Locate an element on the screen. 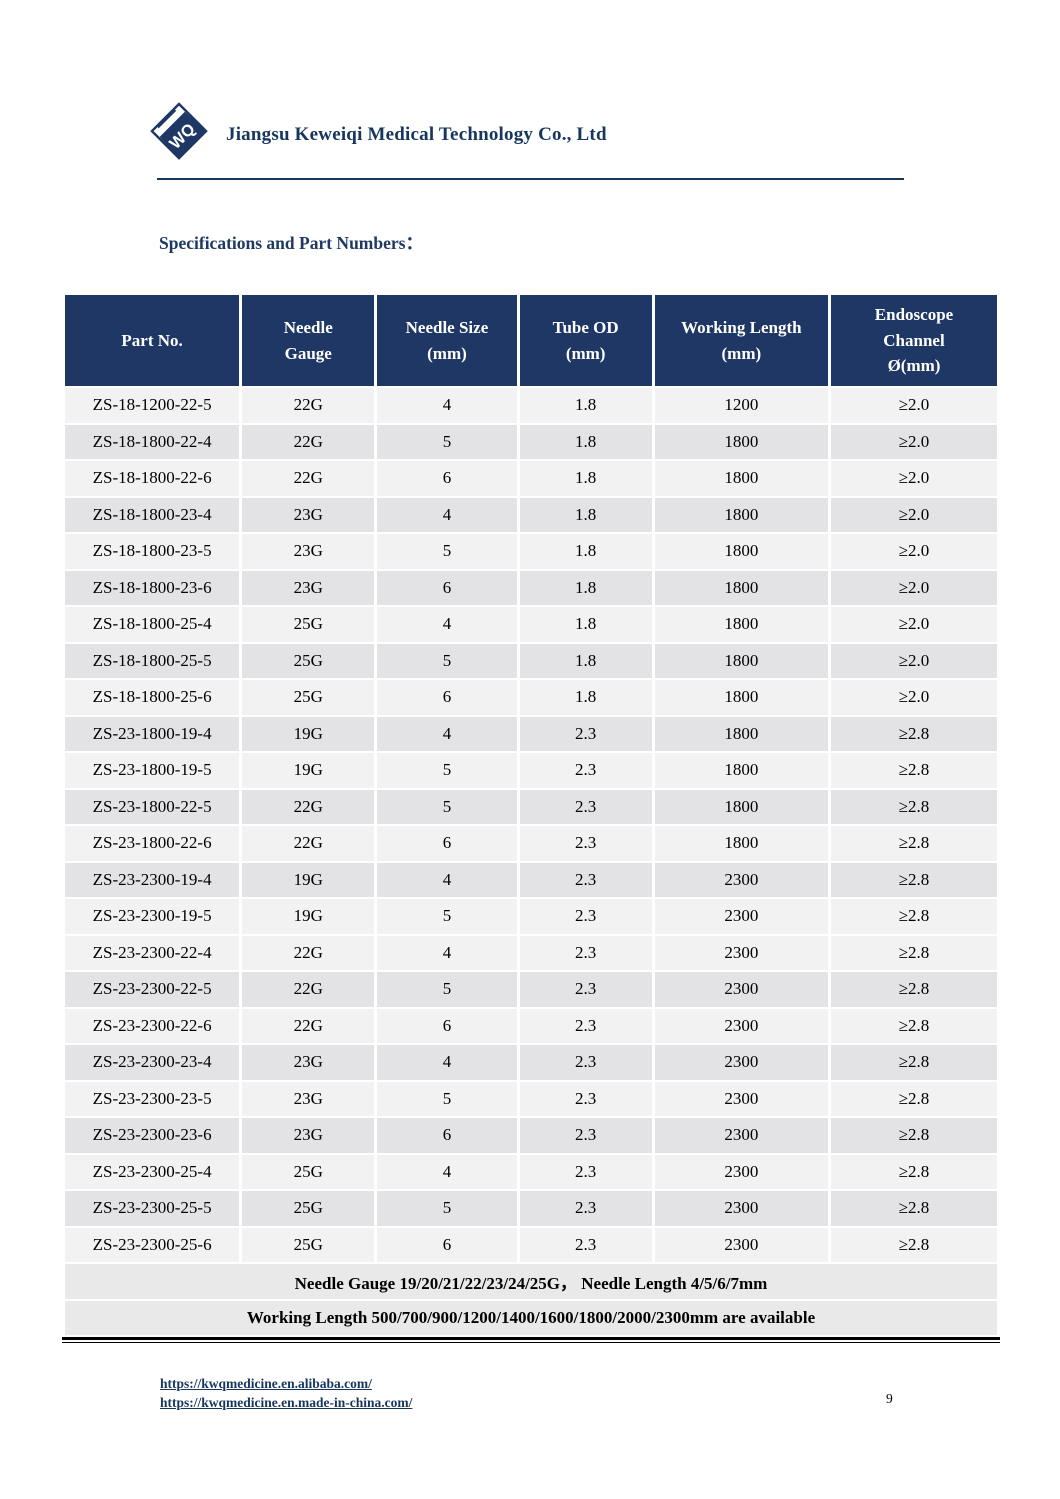 The height and width of the screenshot is (1499, 1060). table-row: ZS-23-1800-22-6 22G 6 2.3 1800 ≥2.8 is located at coordinates (531, 843).